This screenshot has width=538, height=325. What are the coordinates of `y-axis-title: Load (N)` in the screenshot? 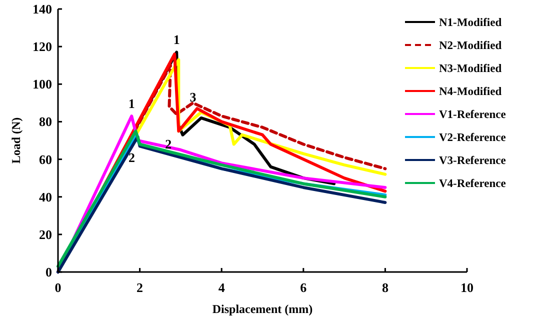 It's located at (16, 140).